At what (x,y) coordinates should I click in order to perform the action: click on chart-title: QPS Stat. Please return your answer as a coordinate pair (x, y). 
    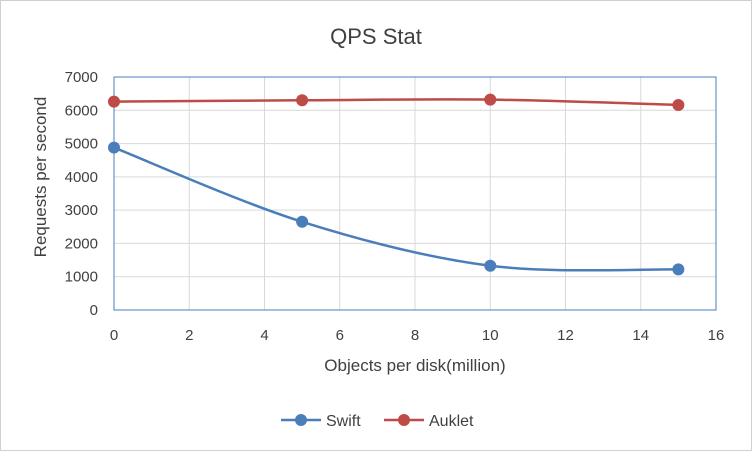
    Looking at the image, I should click on (376, 36).